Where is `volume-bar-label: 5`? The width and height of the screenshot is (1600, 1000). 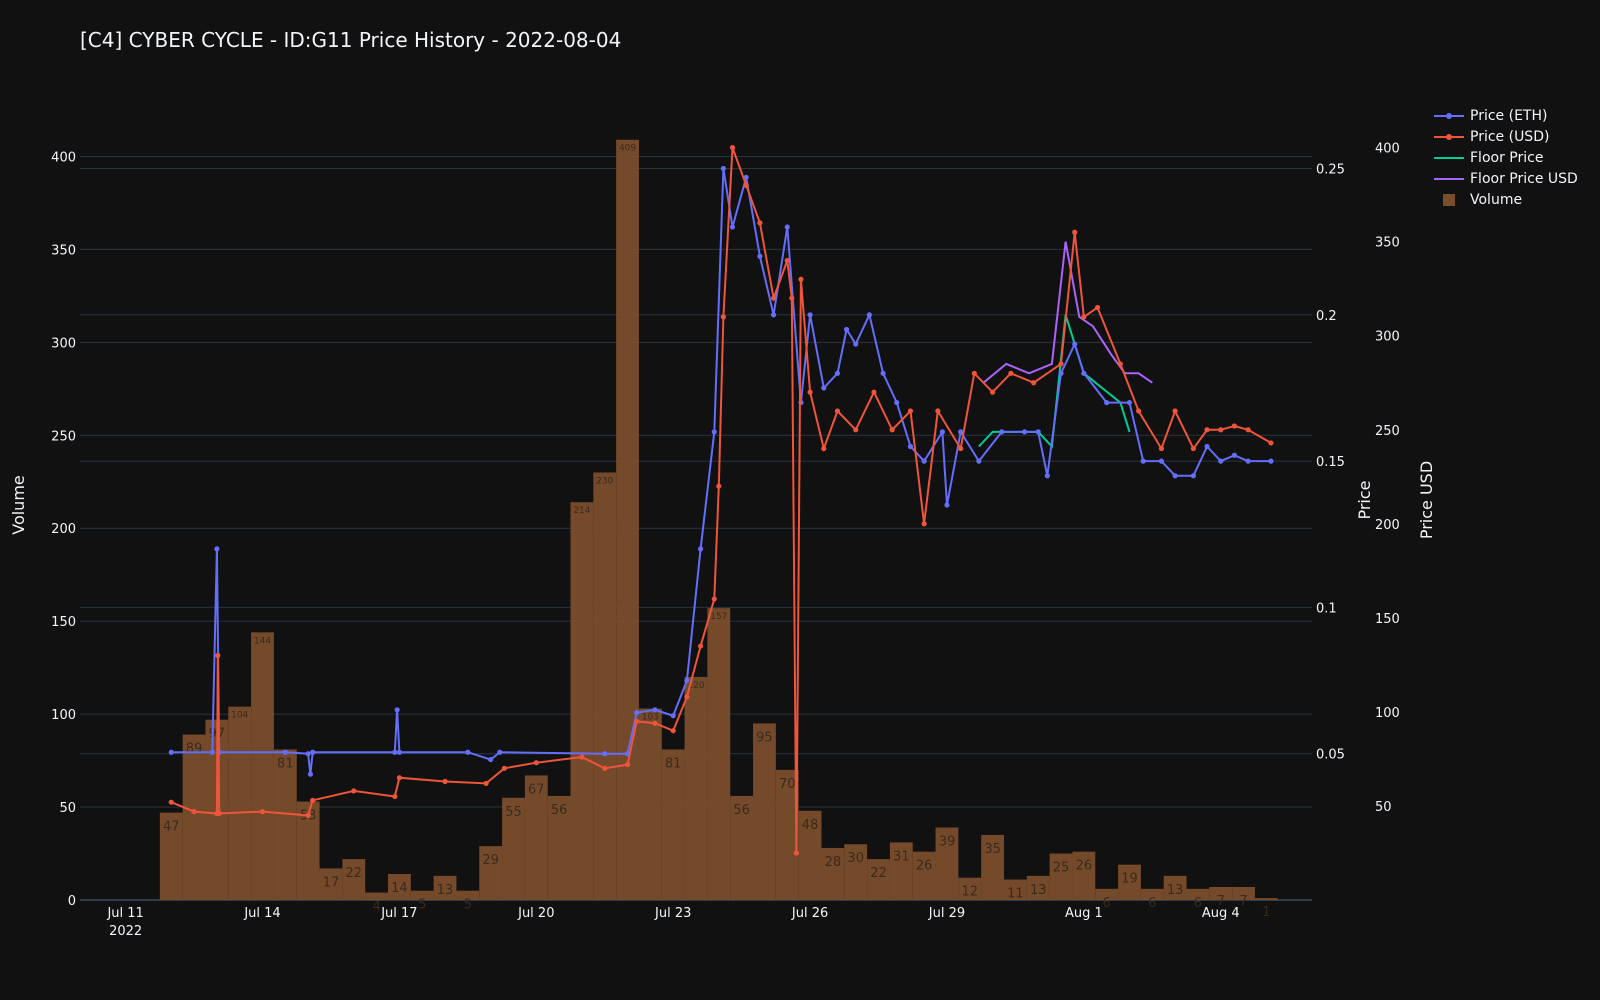 volume-bar-label: 5 is located at coordinates (468, 905).